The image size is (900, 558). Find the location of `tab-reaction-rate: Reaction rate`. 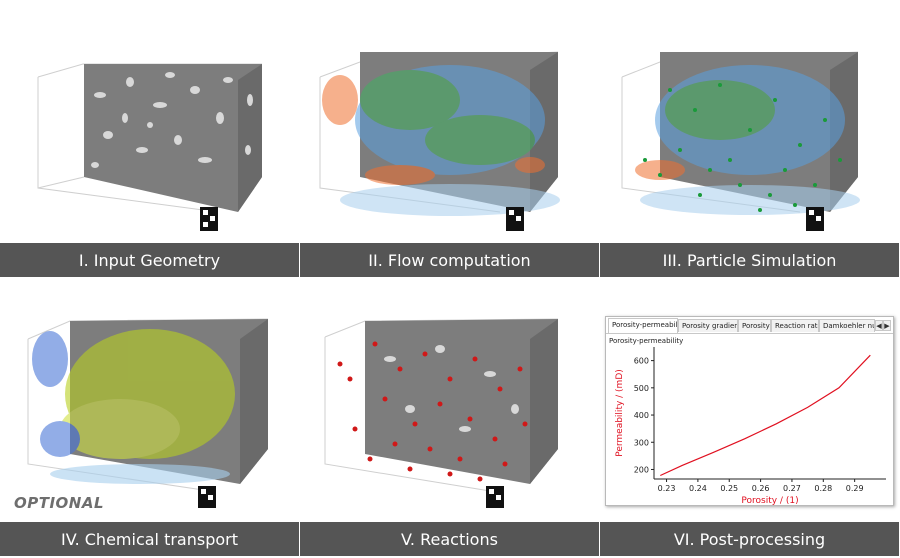

tab-reaction-rate: Reaction rate is located at coordinates (795, 325).